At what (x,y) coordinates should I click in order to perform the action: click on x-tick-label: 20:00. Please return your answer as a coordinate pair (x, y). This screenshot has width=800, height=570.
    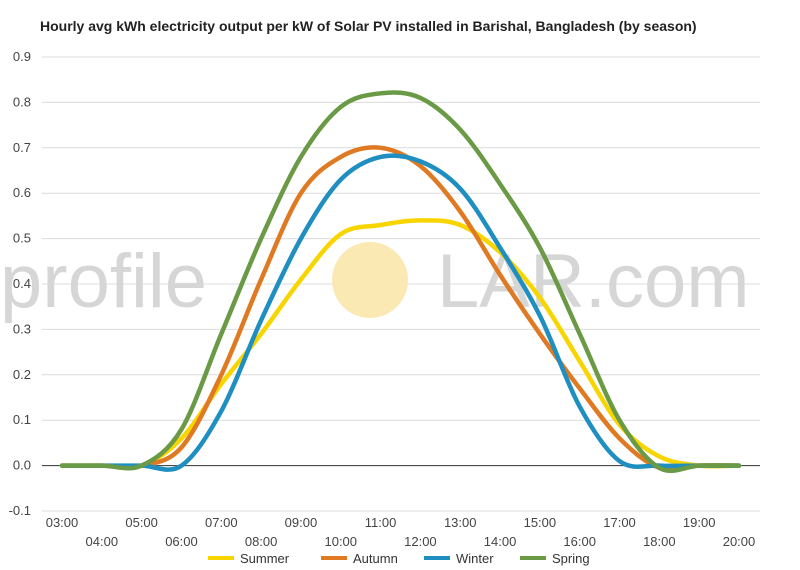
    Looking at the image, I should click on (739, 541).